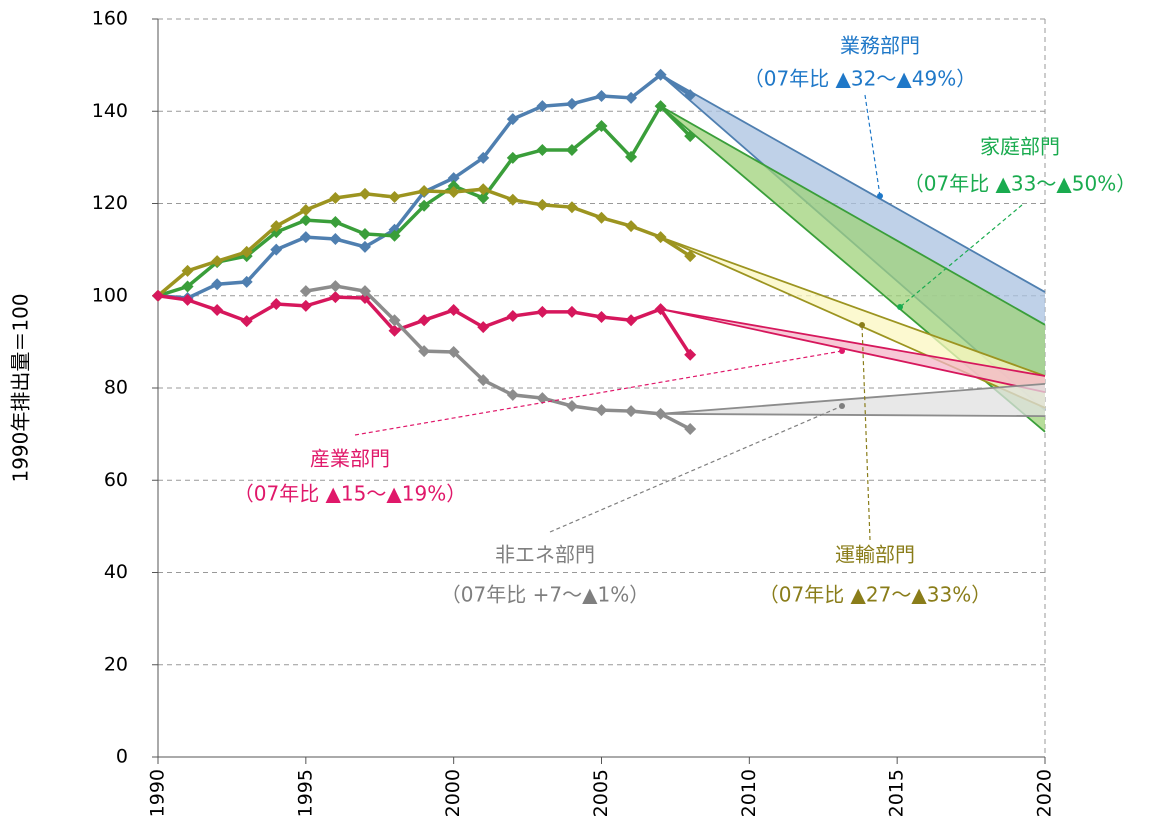 The width and height of the screenshot is (1168, 832). What do you see at coordinates (305, 793) in the screenshot?
I see `x-tick-label: 1995` at bounding box center [305, 793].